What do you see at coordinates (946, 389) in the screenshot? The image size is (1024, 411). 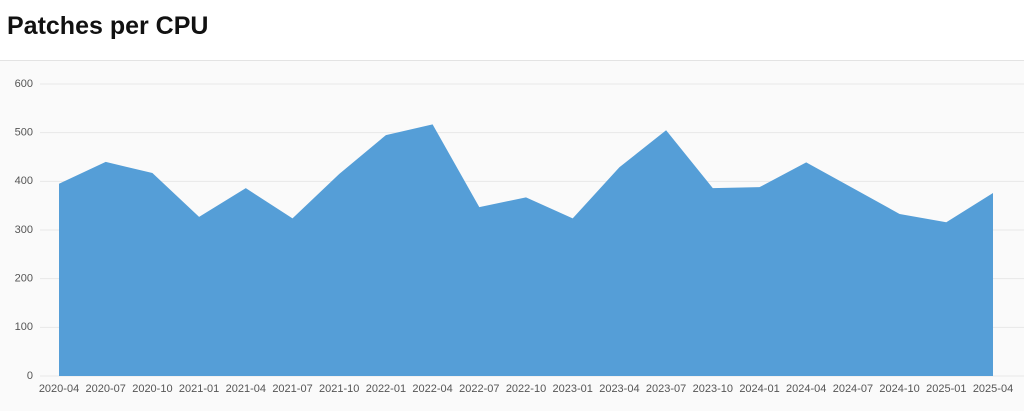 I see `x-tick-label: 2025-01` at bounding box center [946, 389].